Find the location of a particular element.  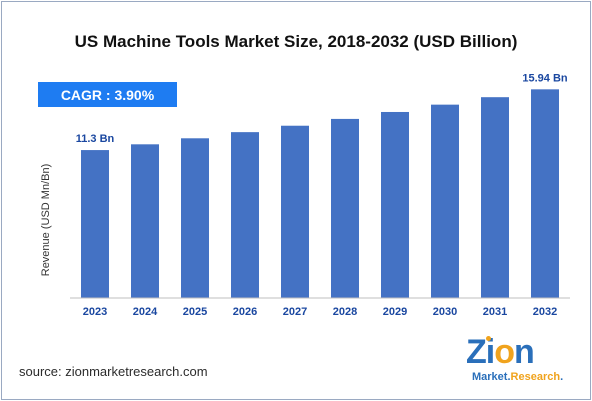

x-tick-label: 2030 is located at coordinates (445, 312).